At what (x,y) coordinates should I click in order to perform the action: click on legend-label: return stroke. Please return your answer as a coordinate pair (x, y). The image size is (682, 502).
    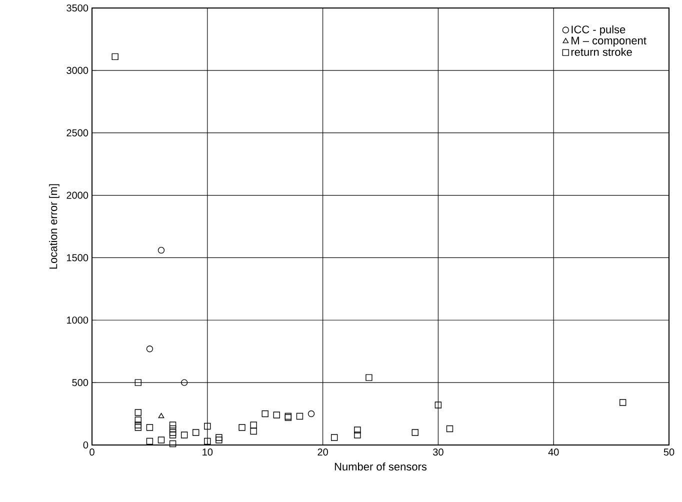
    Looking at the image, I should click on (601, 52).